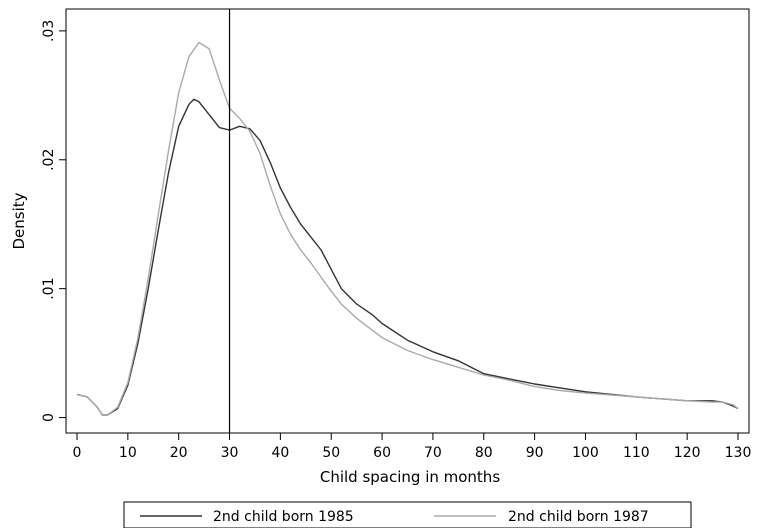 The width and height of the screenshot is (758, 528). Describe the element at coordinates (636, 453) in the screenshot. I see `x-tick-label: 110` at that location.